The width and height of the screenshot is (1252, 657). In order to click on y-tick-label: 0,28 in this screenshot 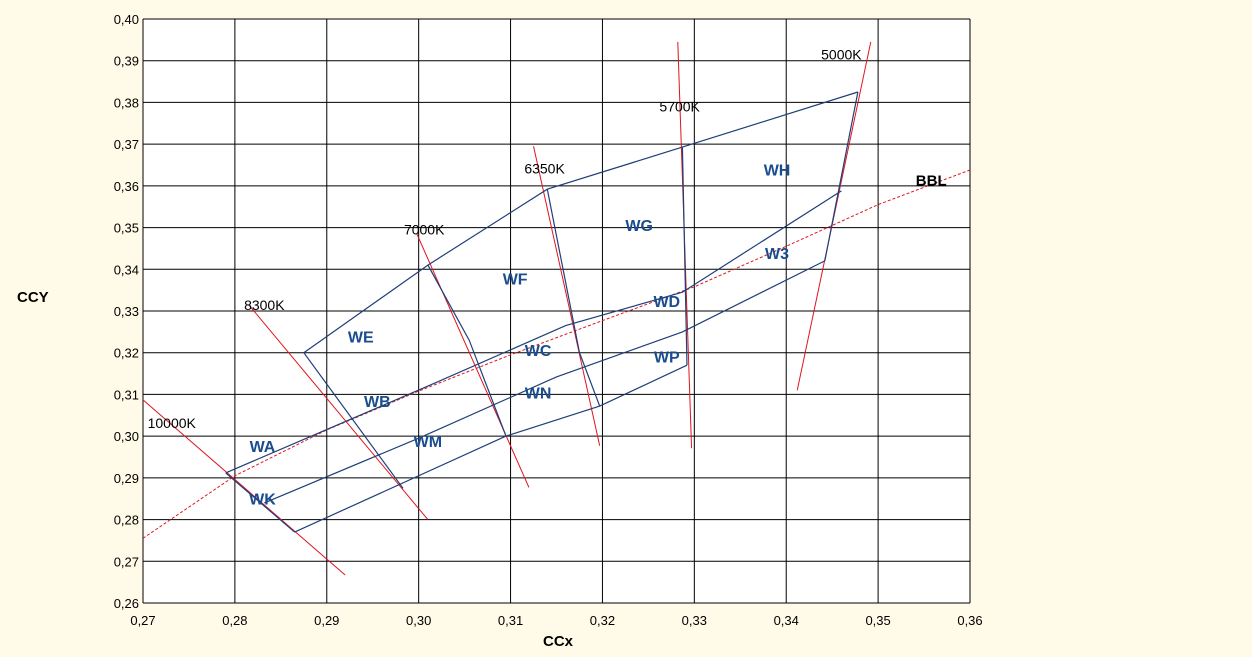, I will do `click(126, 520)`.